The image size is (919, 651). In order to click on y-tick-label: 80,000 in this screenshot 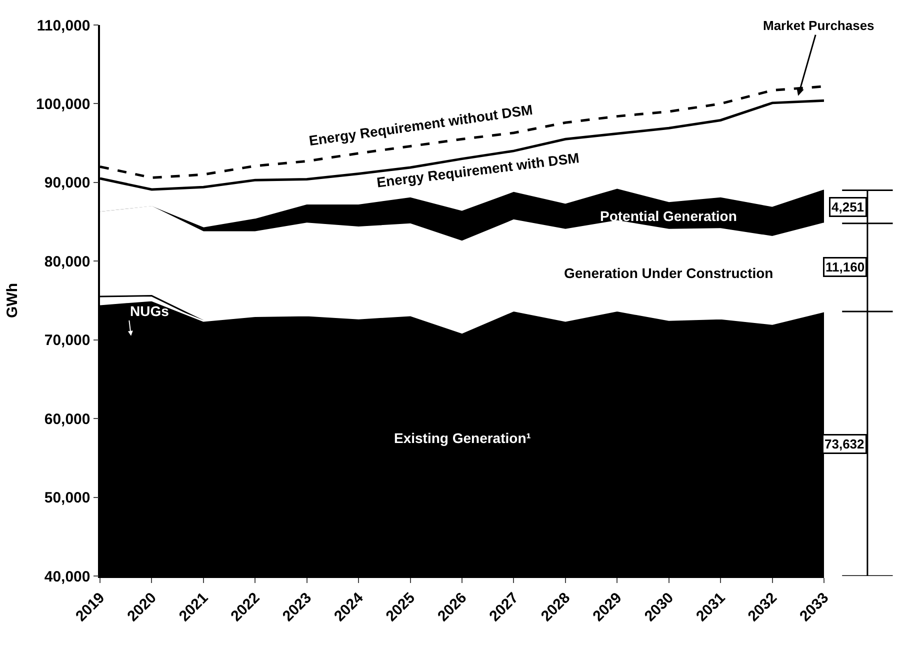, I will do `click(67, 261)`.